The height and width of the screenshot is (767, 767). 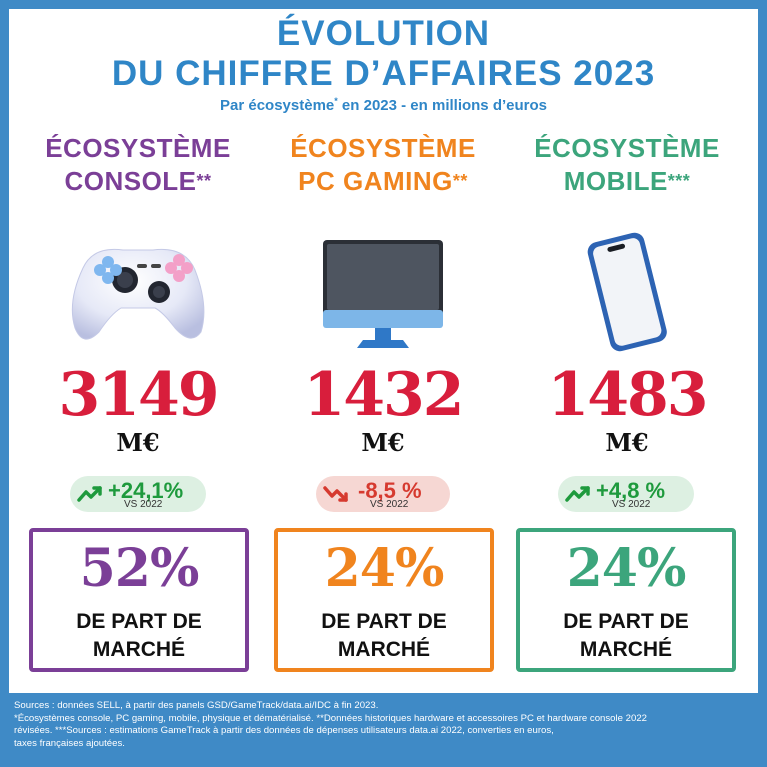 I want to click on subtitle-text-b: en 2023 - en millions d’euros, so click(x=442, y=105).